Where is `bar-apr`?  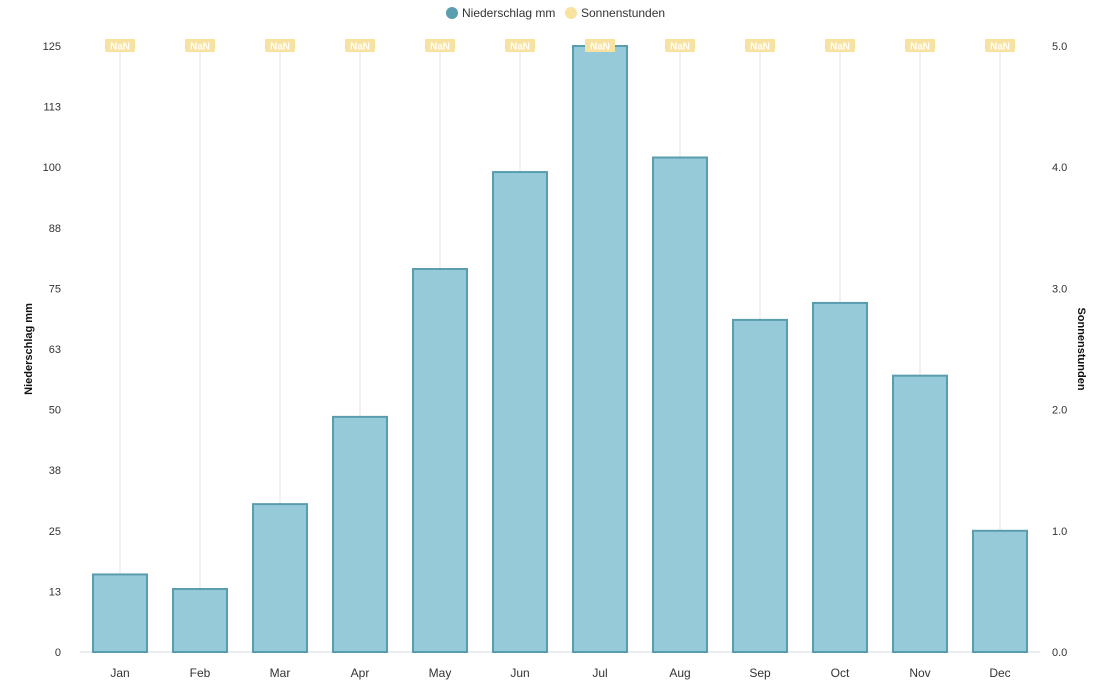
bar-apr is located at coordinates (360, 534).